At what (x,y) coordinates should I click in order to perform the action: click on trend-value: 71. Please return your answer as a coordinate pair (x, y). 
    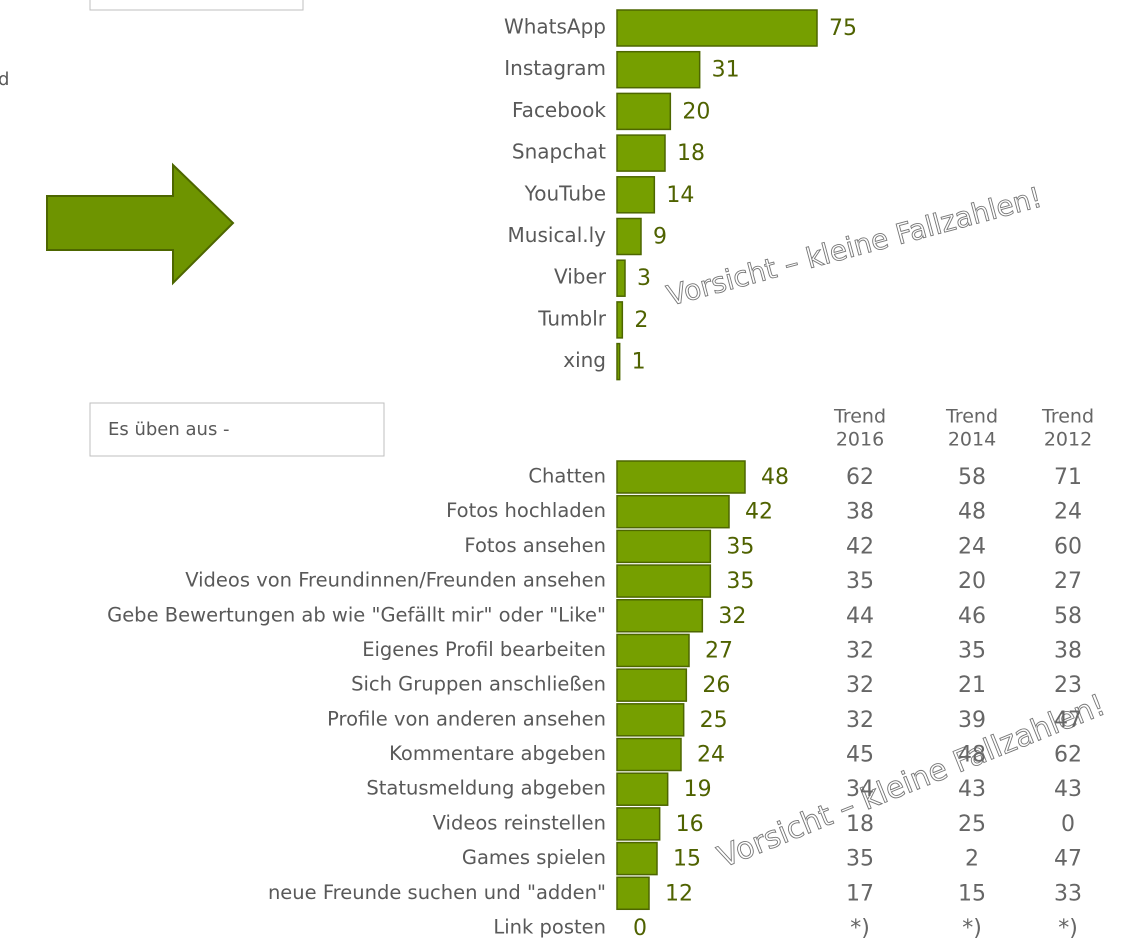
    Looking at the image, I should click on (1068, 477).